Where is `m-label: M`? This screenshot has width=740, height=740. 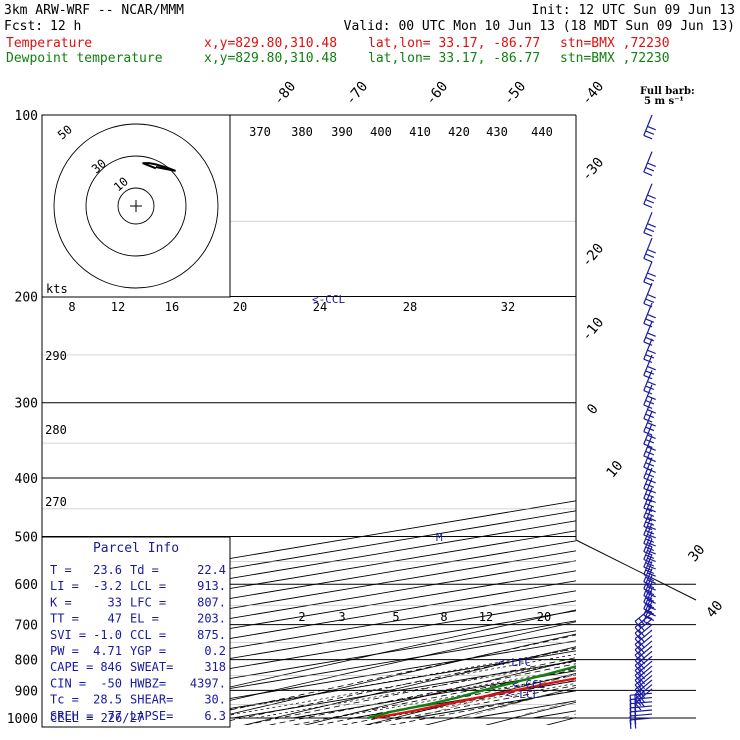 m-label: M is located at coordinates (439, 537).